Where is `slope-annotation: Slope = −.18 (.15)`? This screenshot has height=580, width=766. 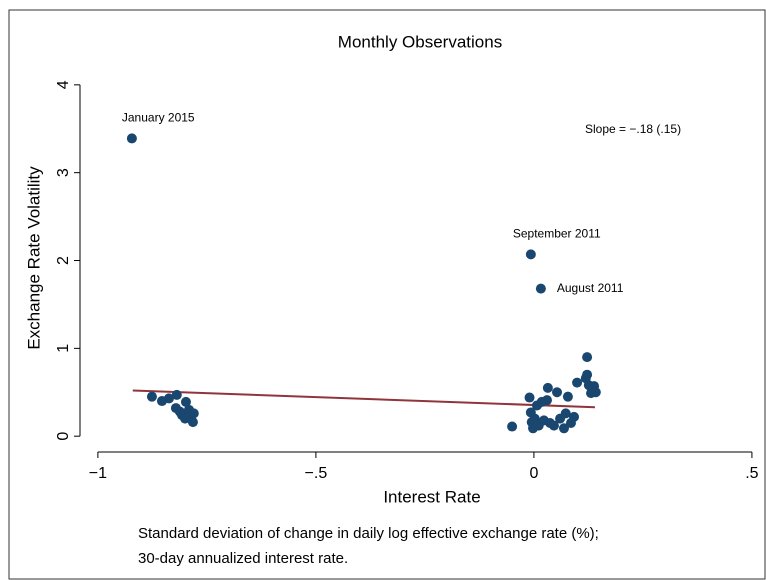 slope-annotation: Slope = −.18 (.15) is located at coordinates (633, 129).